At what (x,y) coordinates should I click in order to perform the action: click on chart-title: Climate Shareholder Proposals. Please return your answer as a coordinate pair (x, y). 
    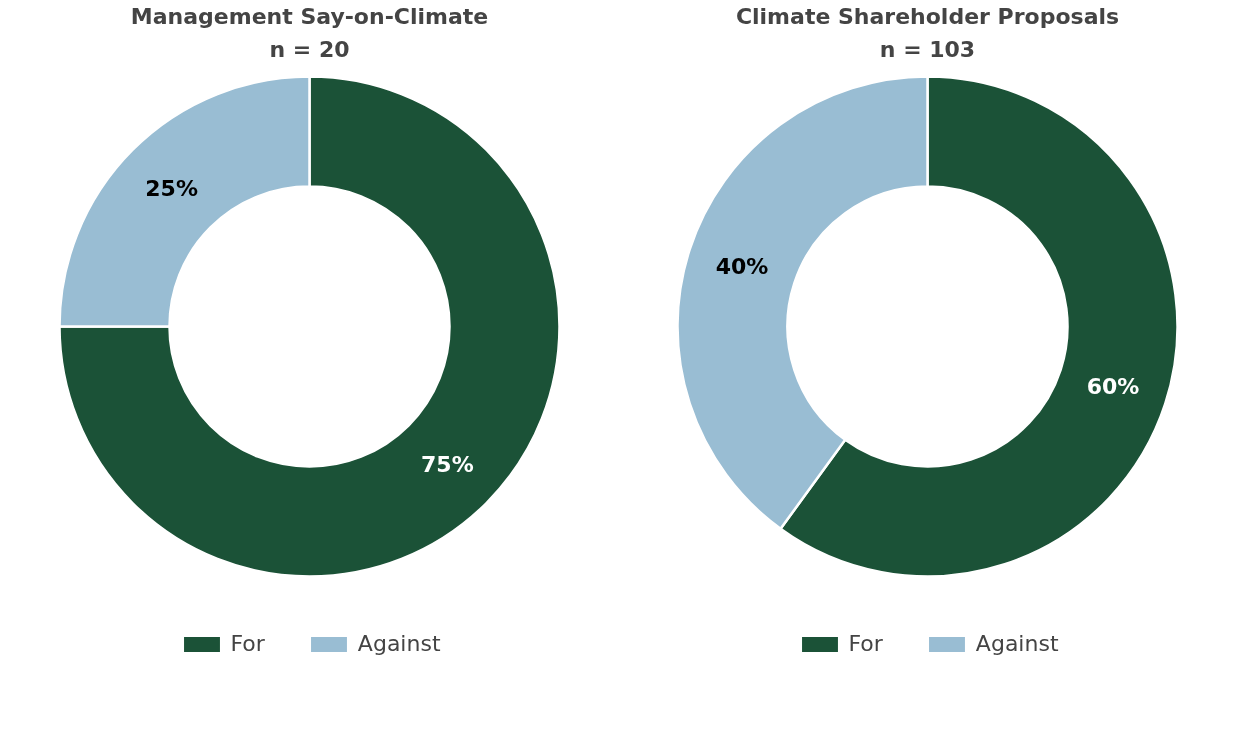
    Looking at the image, I should click on (927, 16).